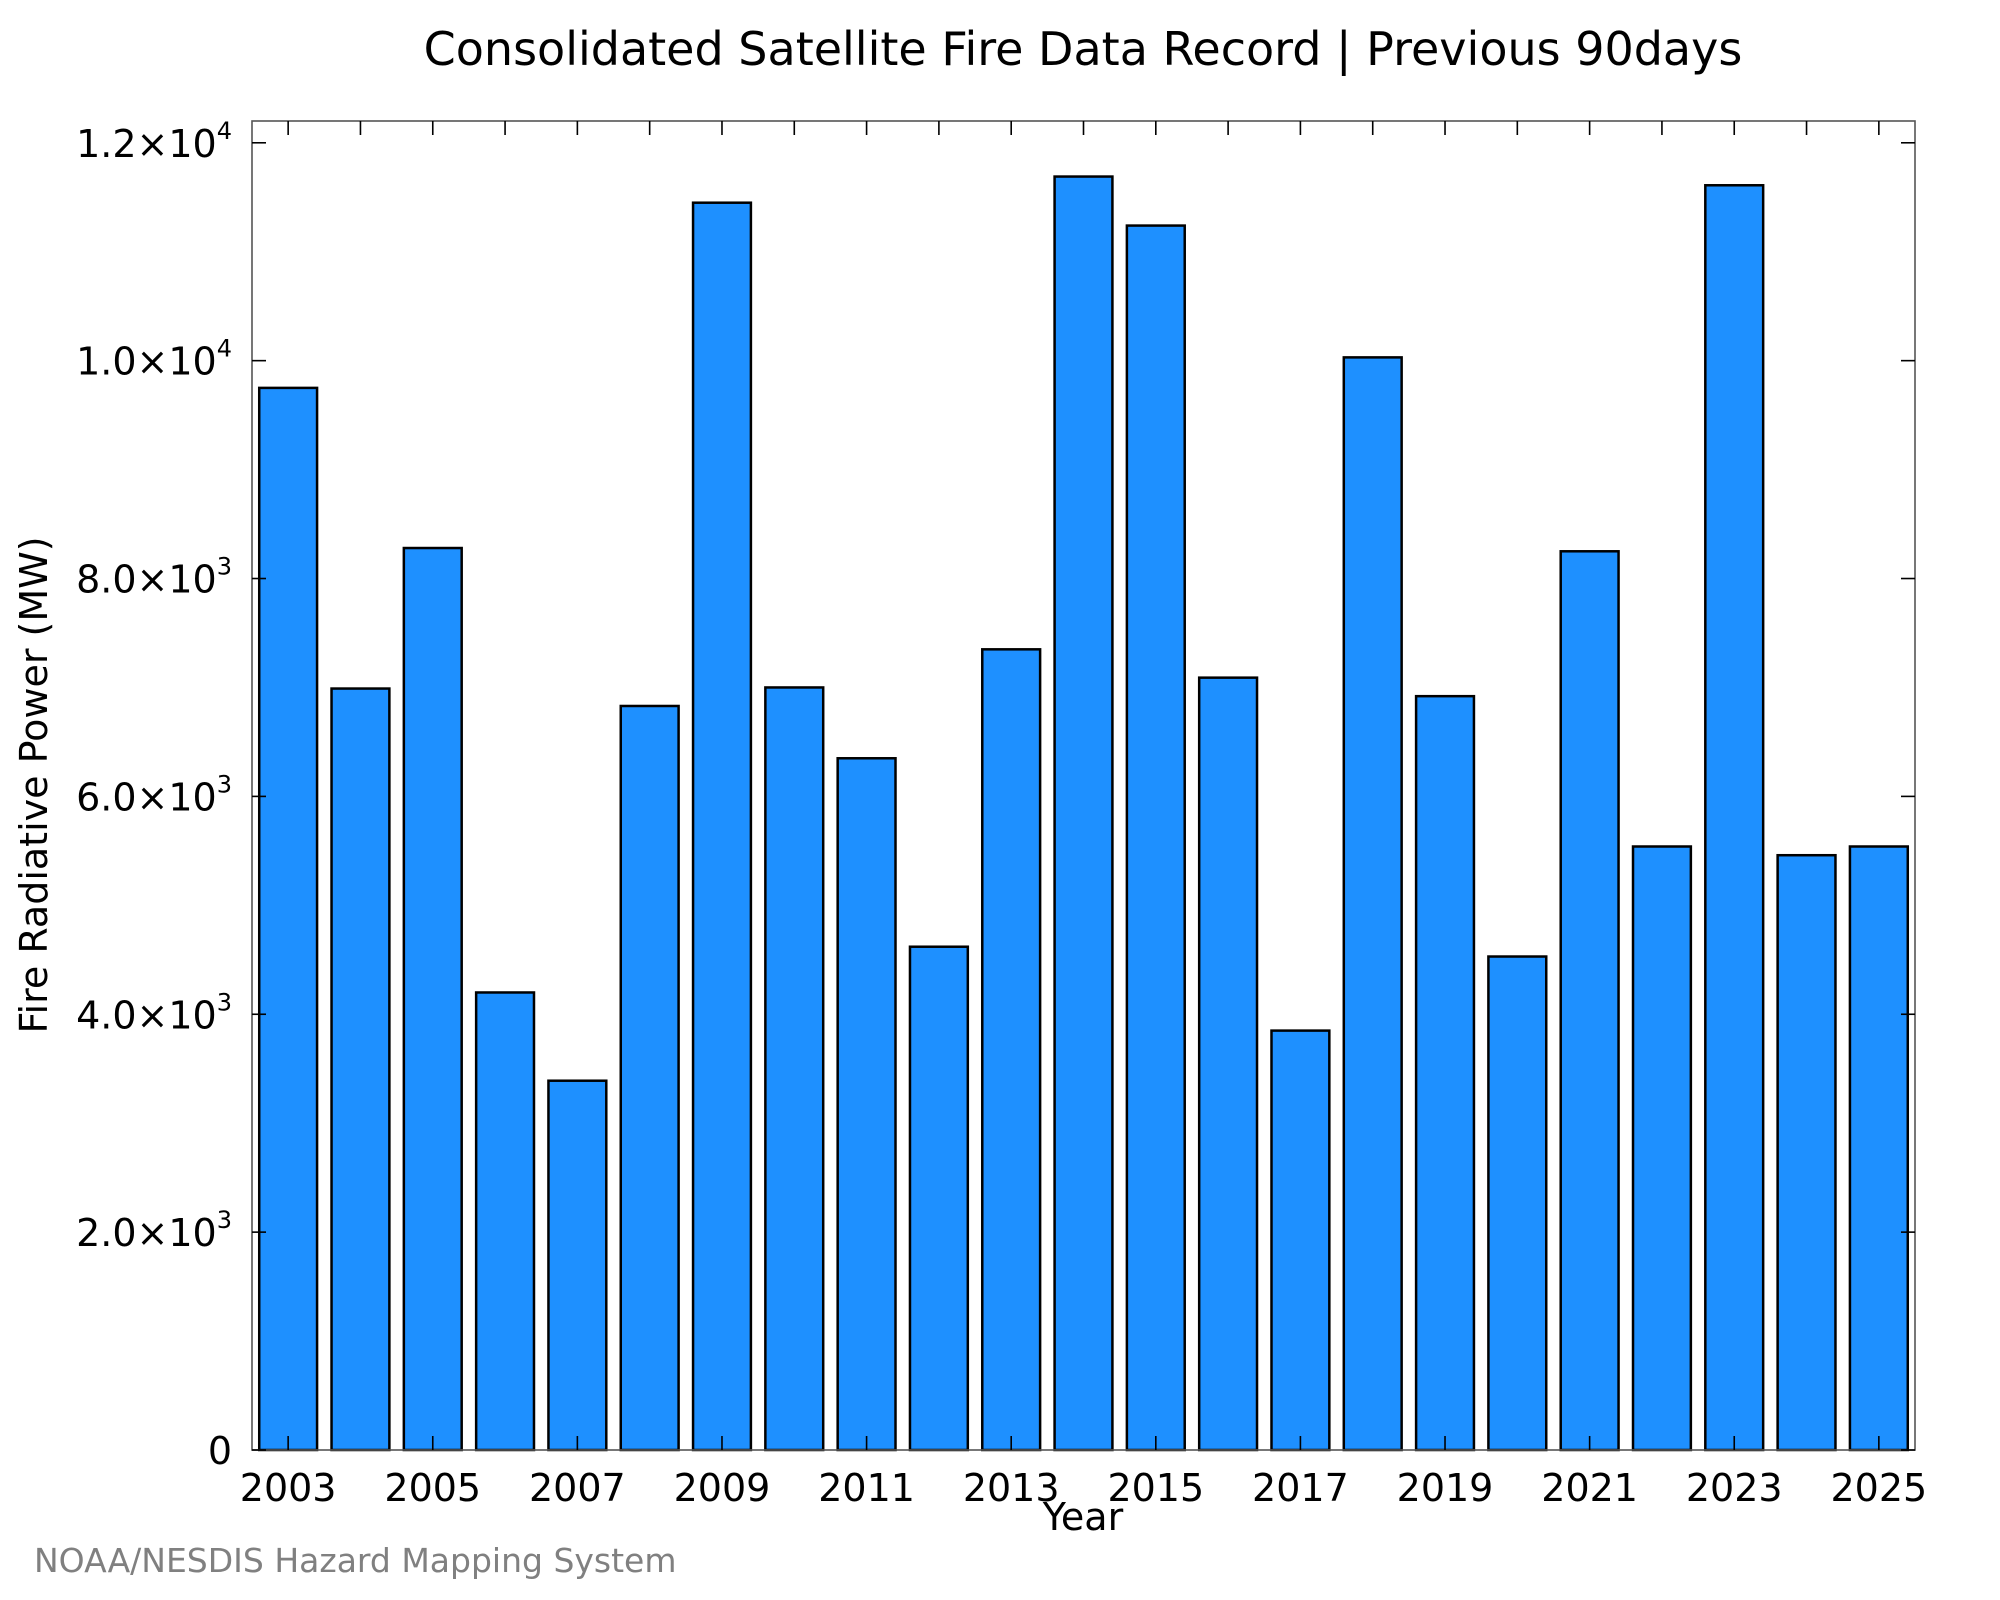  What do you see at coordinates (1445, 1073) in the screenshot?
I see `bar-2019` at bounding box center [1445, 1073].